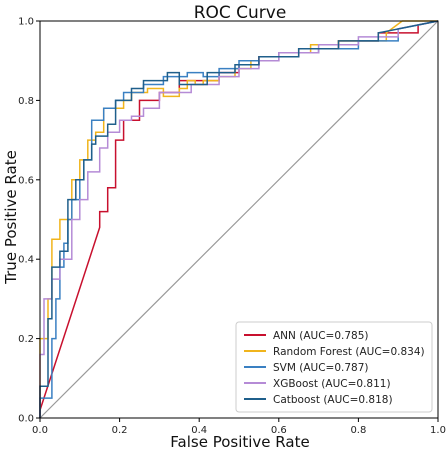 This screenshot has width=447, height=454. Describe the element at coordinates (26, 180) in the screenshot. I see `y-tick-label: 0.6` at that location.